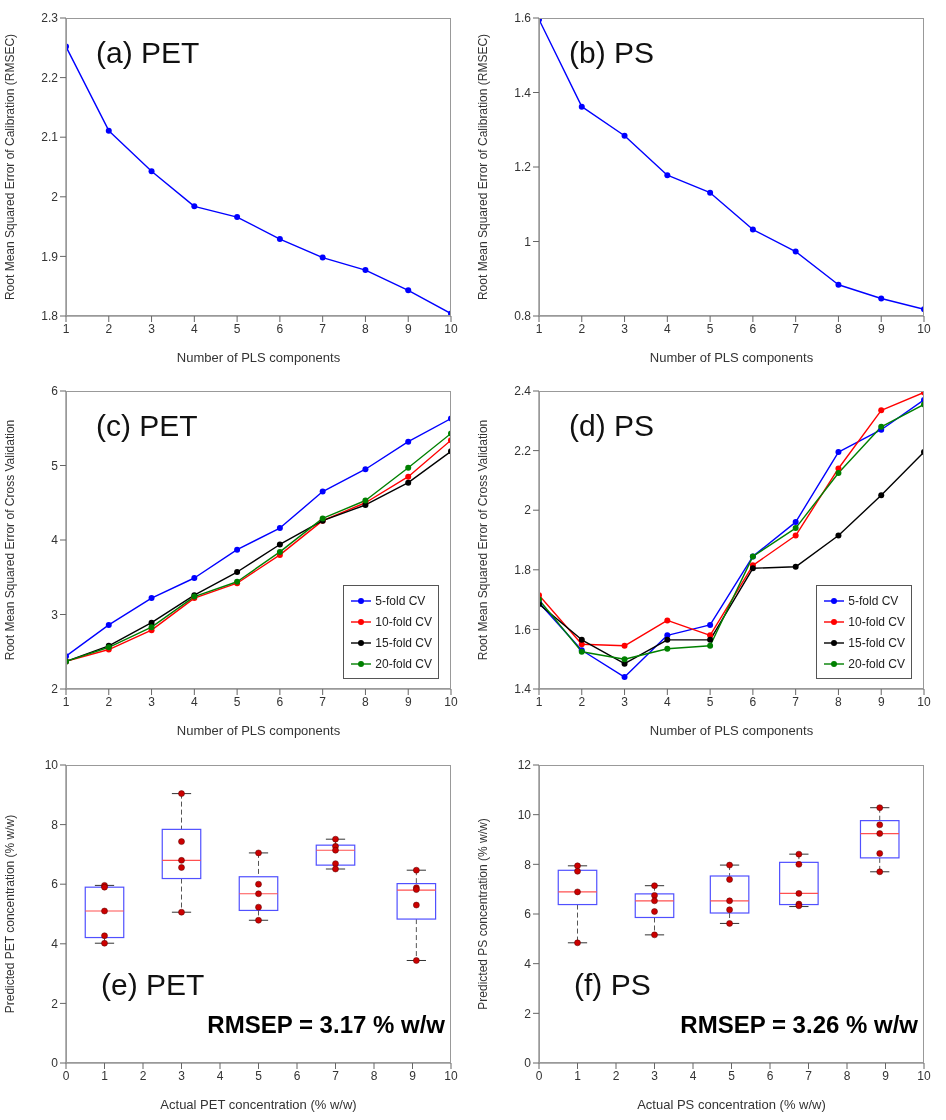 This screenshot has height=1120, width=946. What do you see at coordinates (55, 615) in the screenshot?
I see `y-tick-label: 3` at bounding box center [55, 615].